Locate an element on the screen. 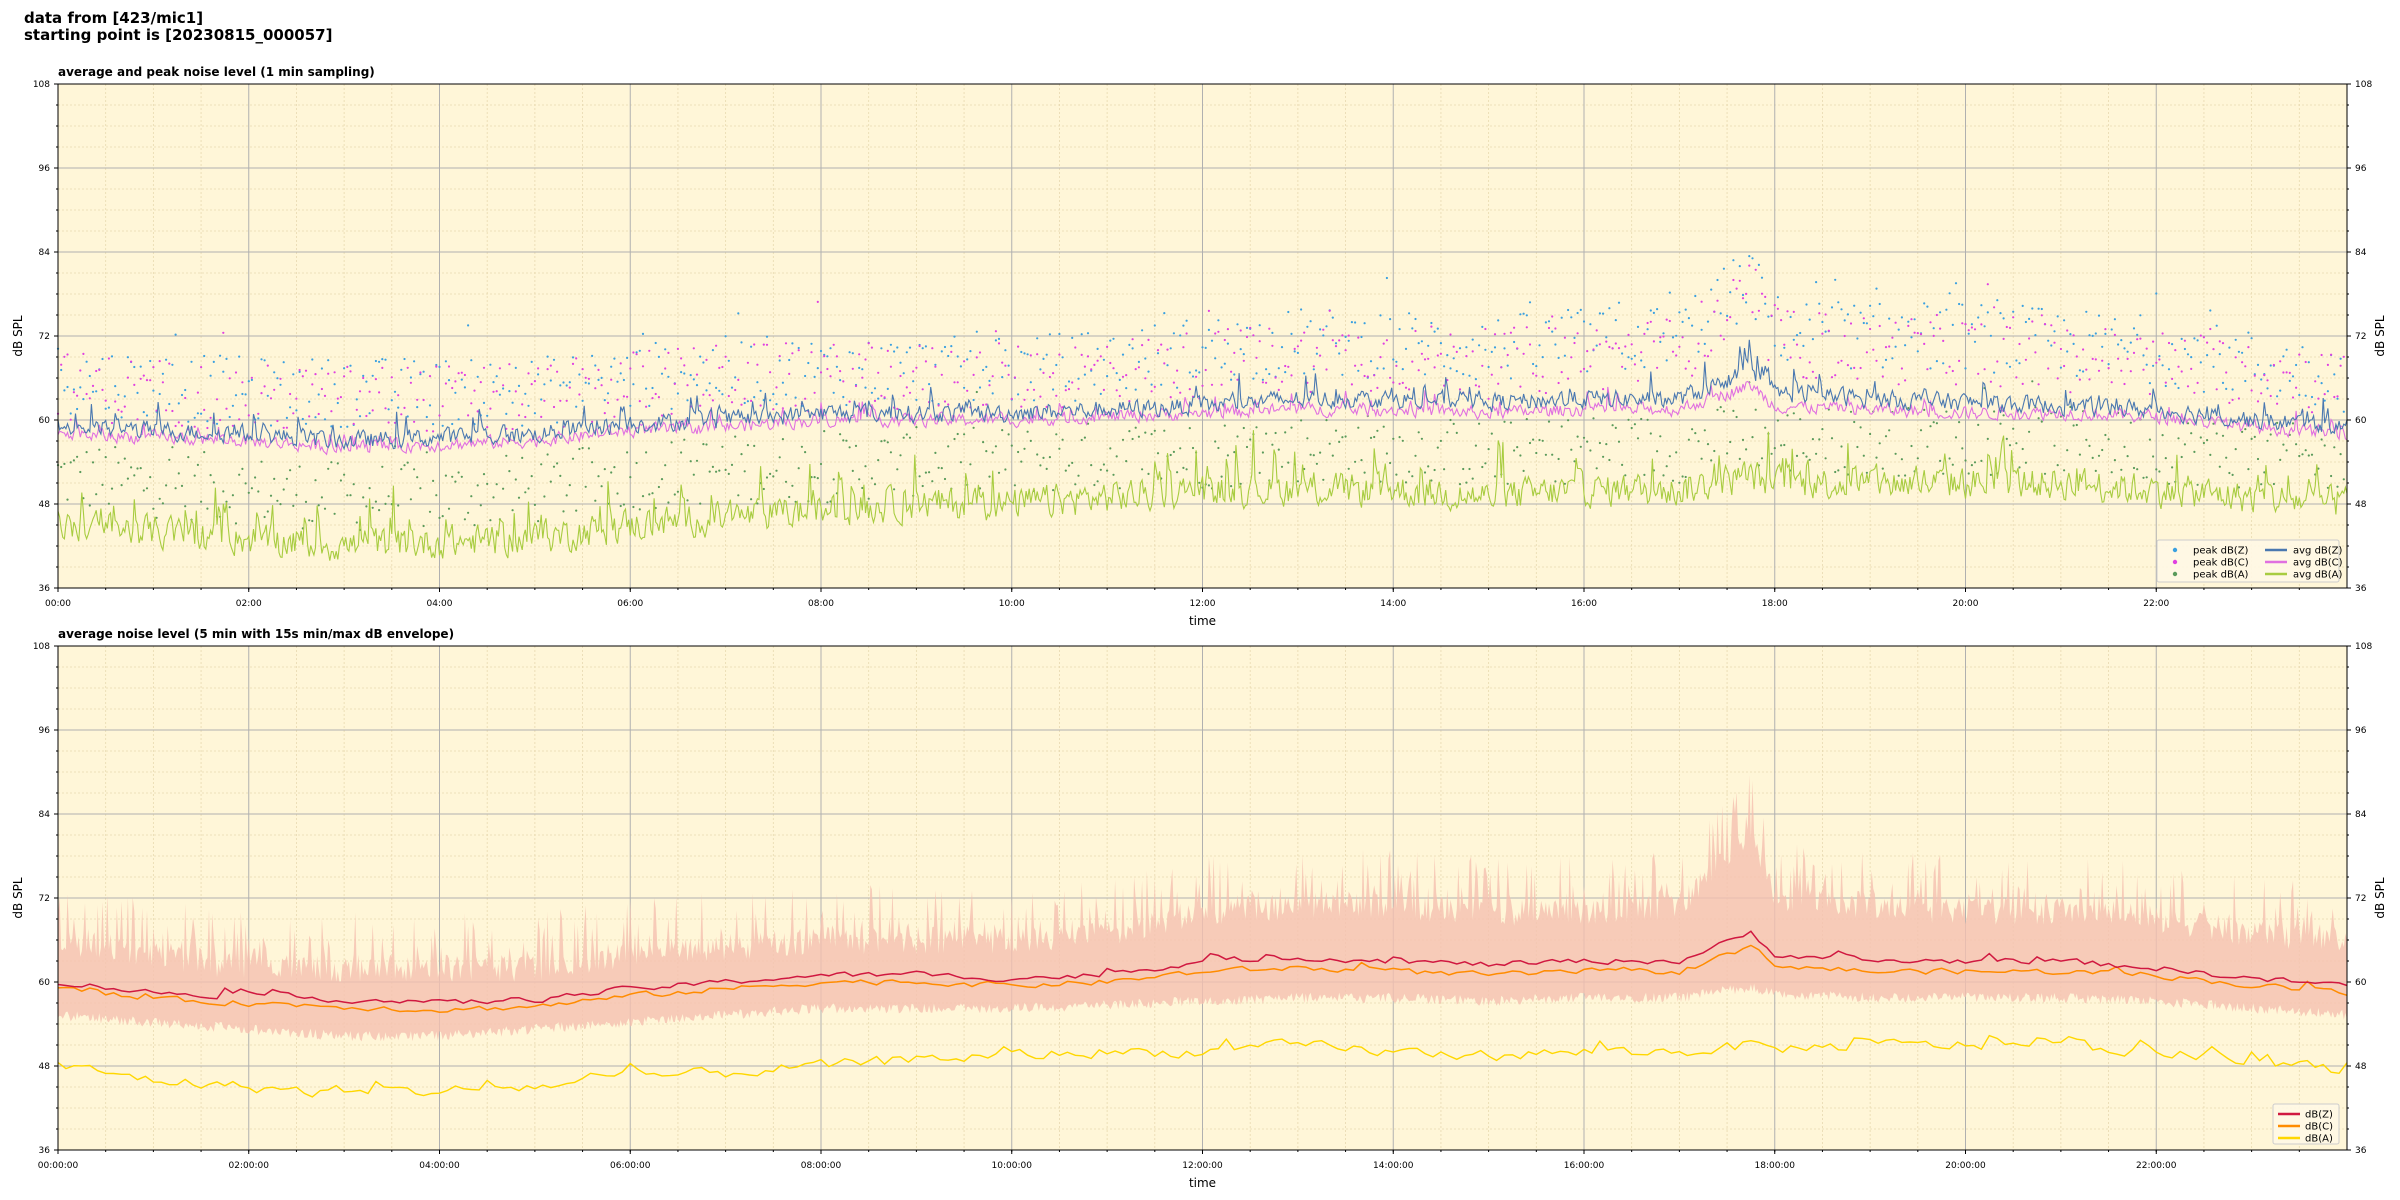  x-axis-label: time is located at coordinates (1202, 621).